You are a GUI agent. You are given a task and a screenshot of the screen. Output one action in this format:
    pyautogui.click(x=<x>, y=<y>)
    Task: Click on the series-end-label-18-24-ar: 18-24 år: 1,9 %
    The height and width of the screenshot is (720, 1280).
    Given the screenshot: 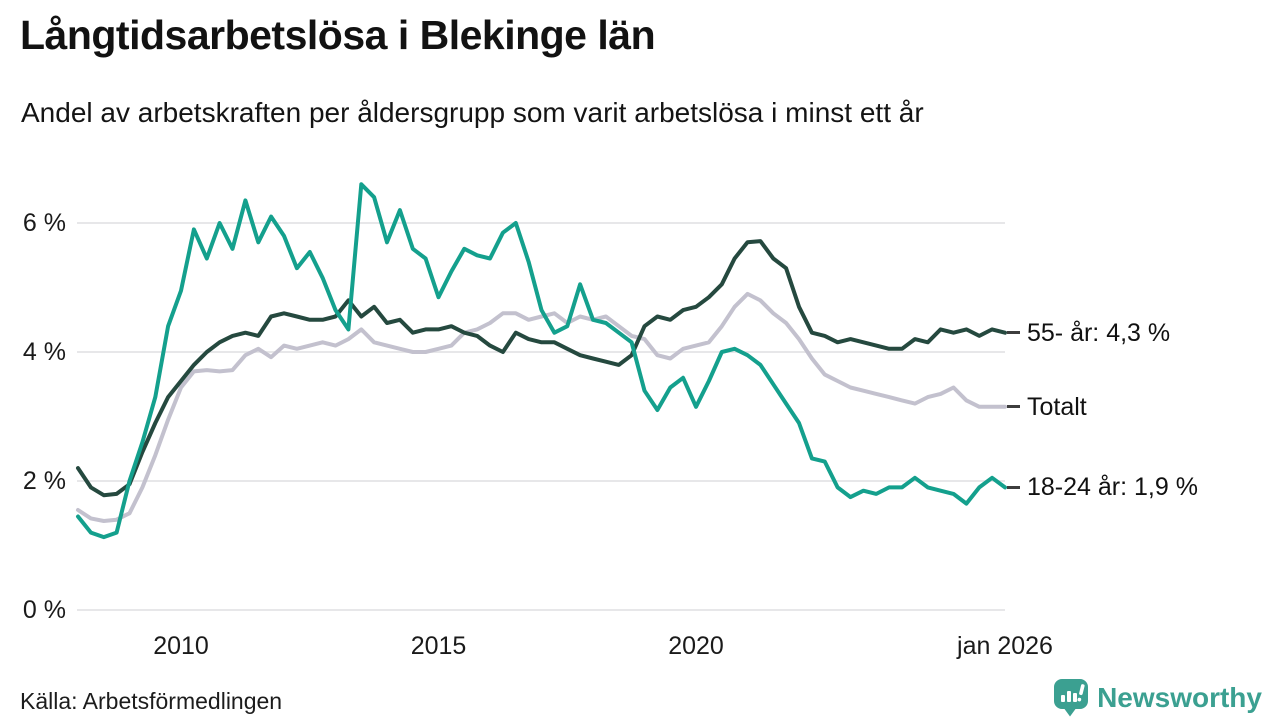 What is the action you would take?
    pyautogui.click(x=1102, y=487)
    